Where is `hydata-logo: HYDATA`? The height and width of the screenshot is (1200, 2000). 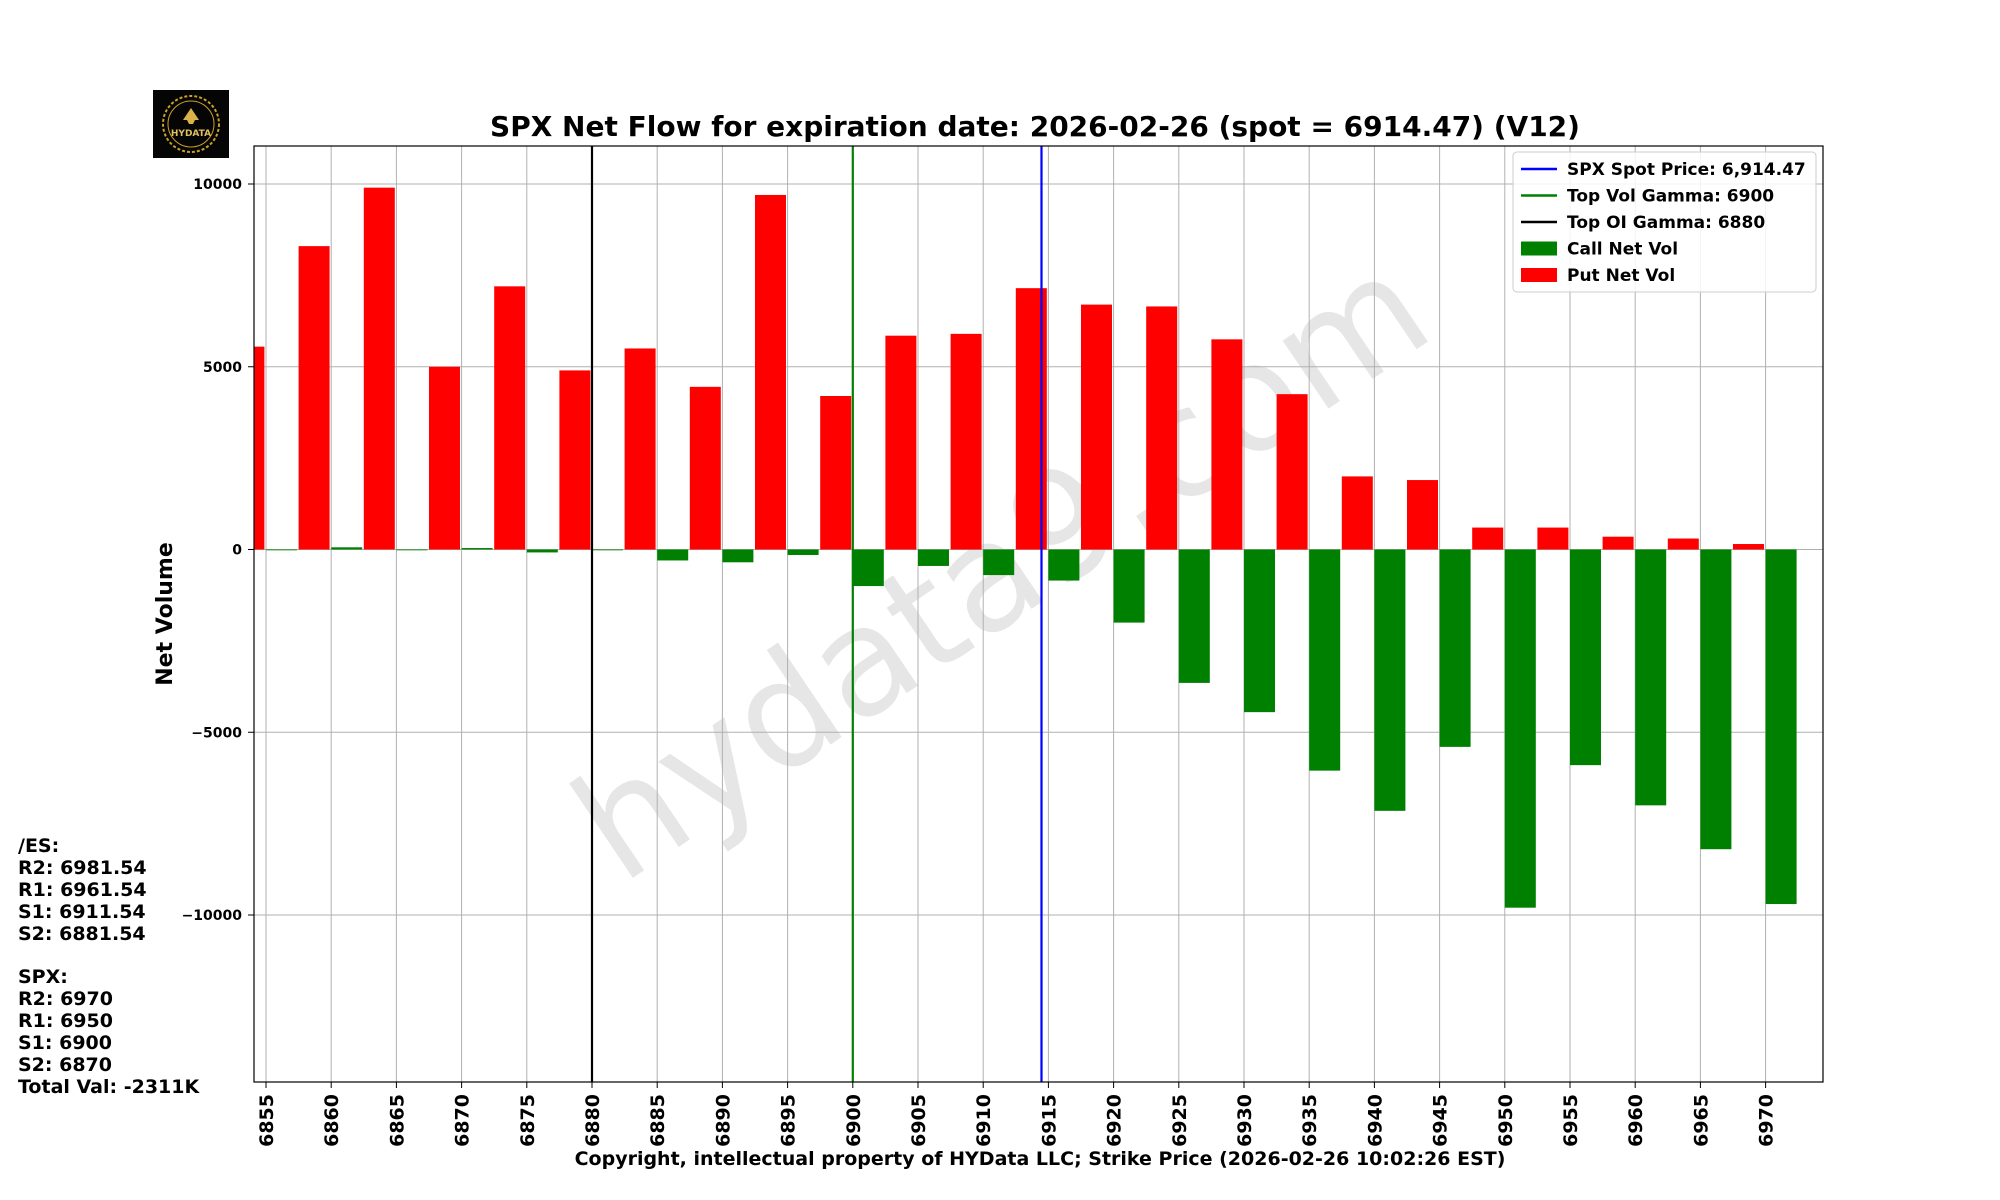
hydata-logo: HYDATA is located at coordinates (191, 124).